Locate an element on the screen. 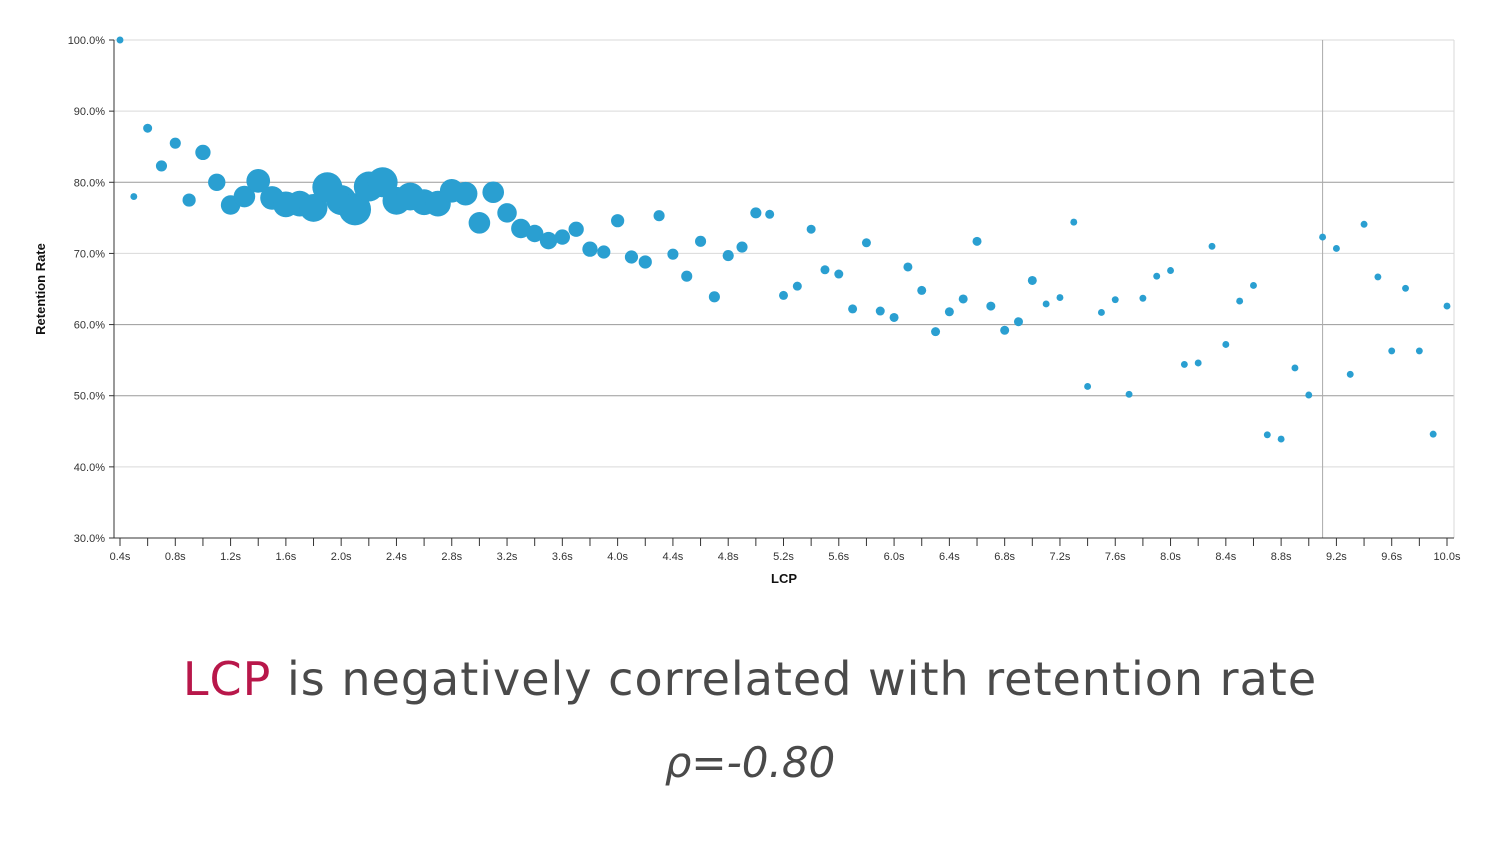 The height and width of the screenshot is (844, 1500). x-axis-title: LCP is located at coordinates (784, 578).